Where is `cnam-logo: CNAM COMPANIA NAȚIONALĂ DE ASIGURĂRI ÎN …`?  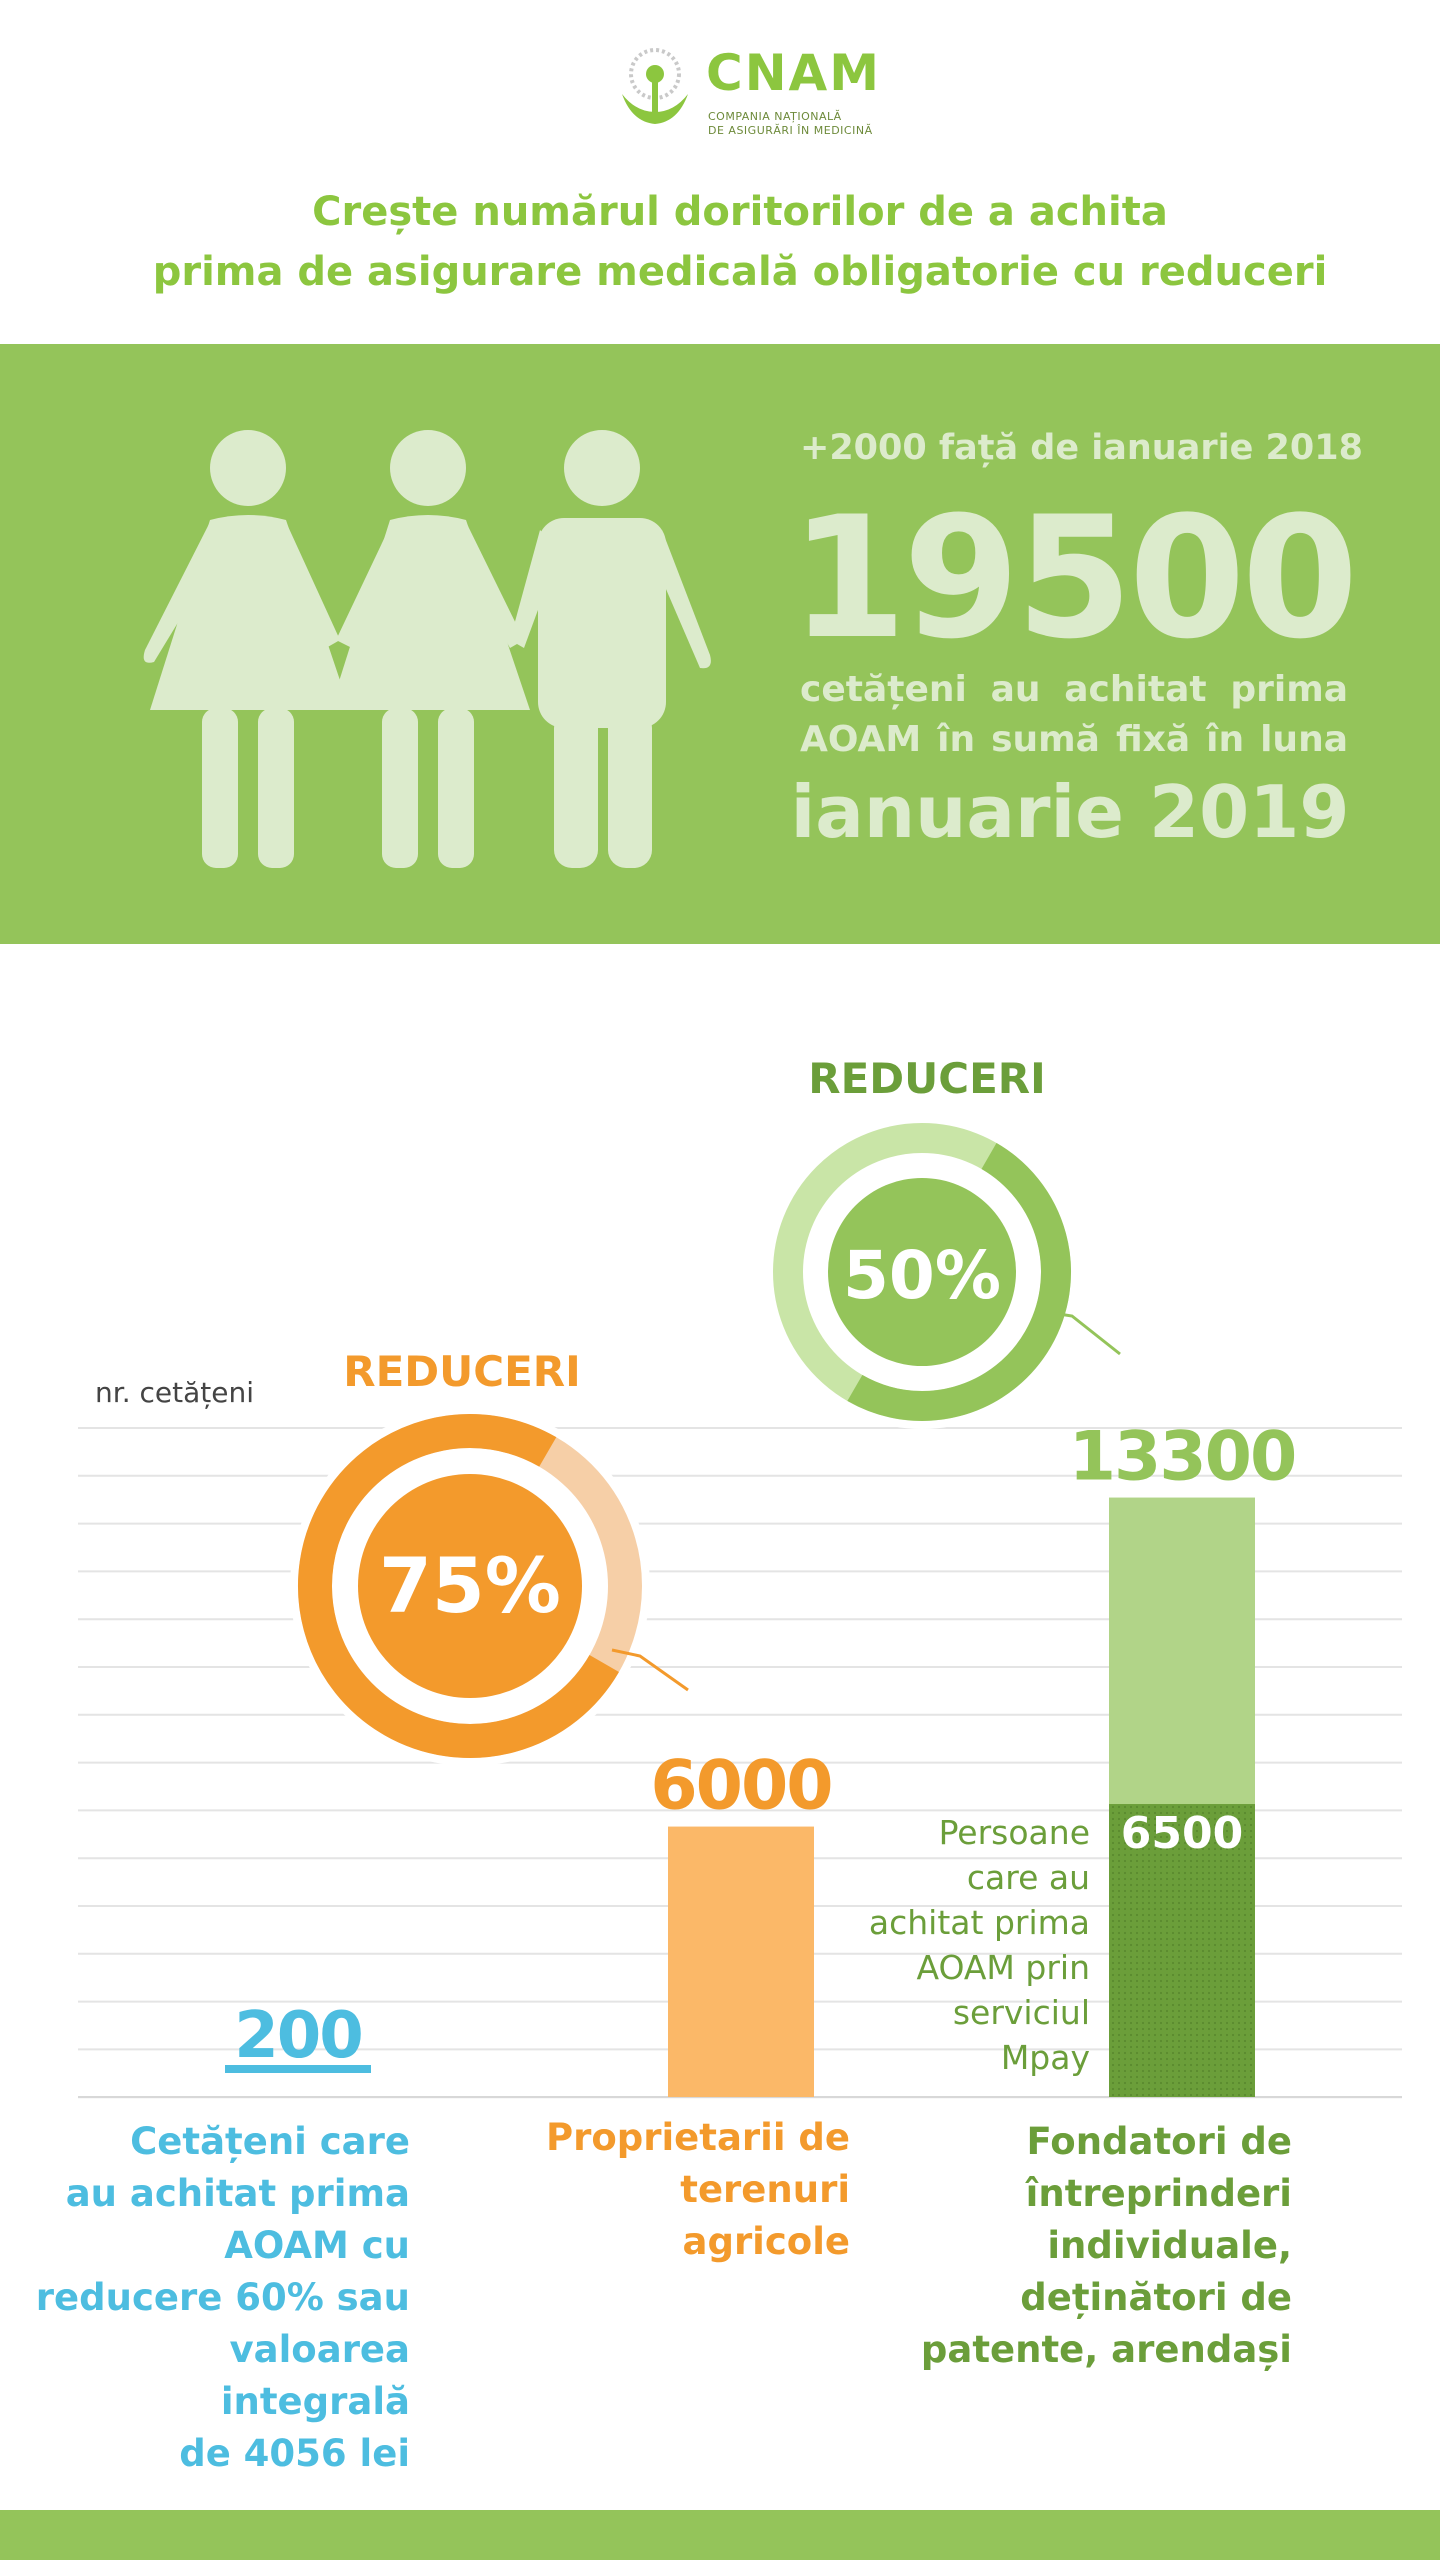
cnam-logo: CNAM COMPANIA NAȚIONALĂ DE ASIGURĂRI ÎN … is located at coordinates (747, 94).